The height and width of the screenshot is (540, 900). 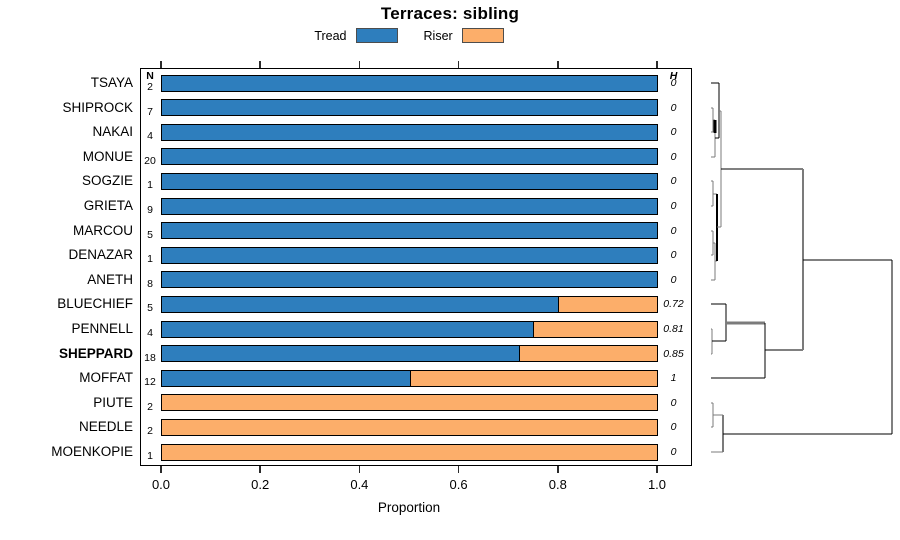 What do you see at coordinates (150, 111) in the screenshot?
I see `n-value: 7` at bounding box center [150, 111].